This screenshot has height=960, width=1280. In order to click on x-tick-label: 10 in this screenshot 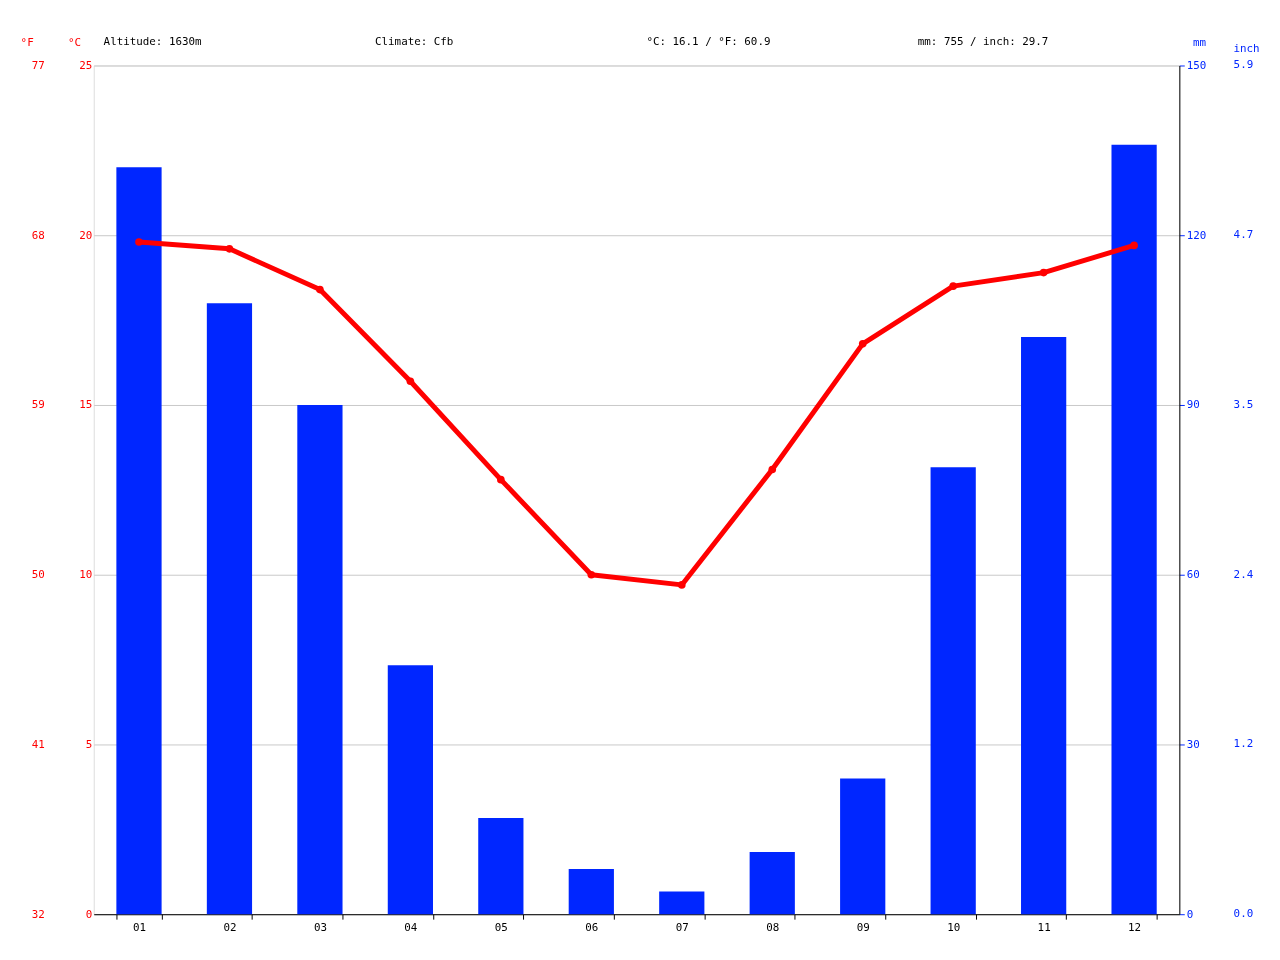, I will do `click(954, 927)`.